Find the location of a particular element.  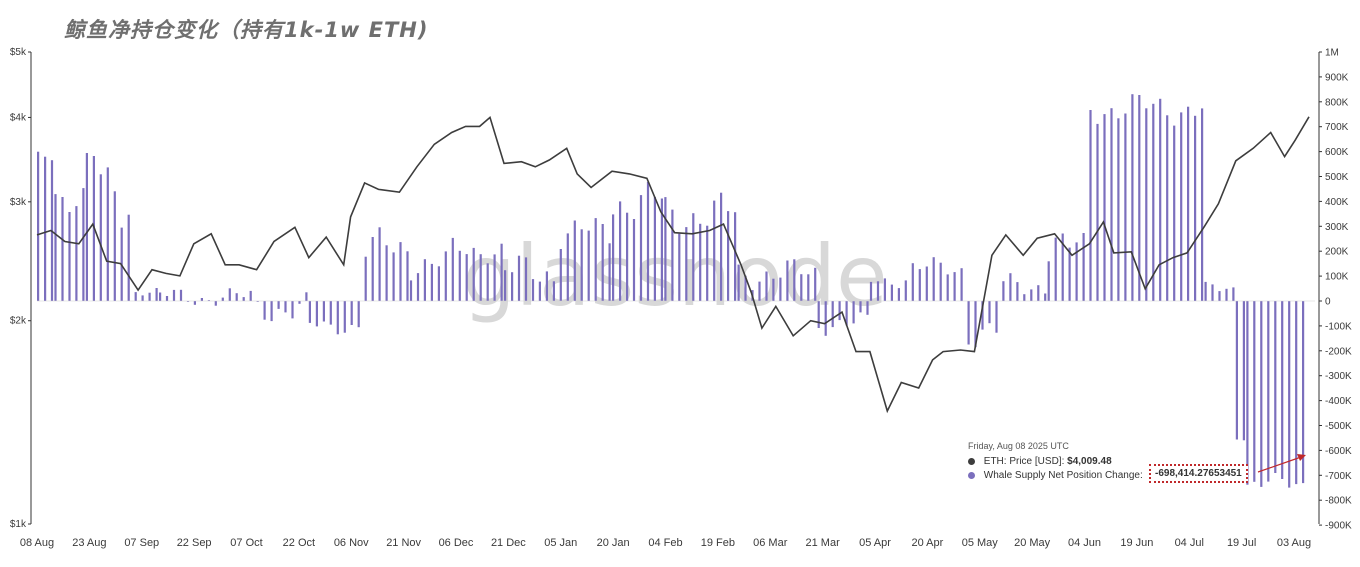

y-left-tick-label: $3k is located at coordinates (18, 202).